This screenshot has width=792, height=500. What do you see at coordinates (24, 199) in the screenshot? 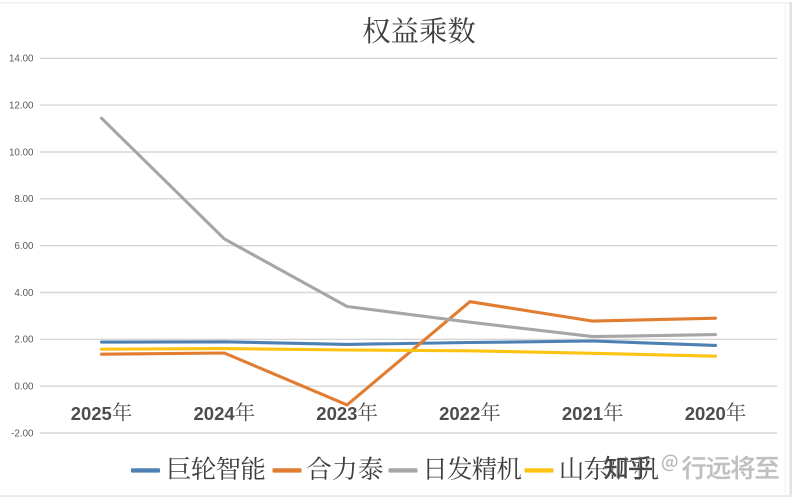
I see `svg-text: 8.00` at bounding box center [24, 199].